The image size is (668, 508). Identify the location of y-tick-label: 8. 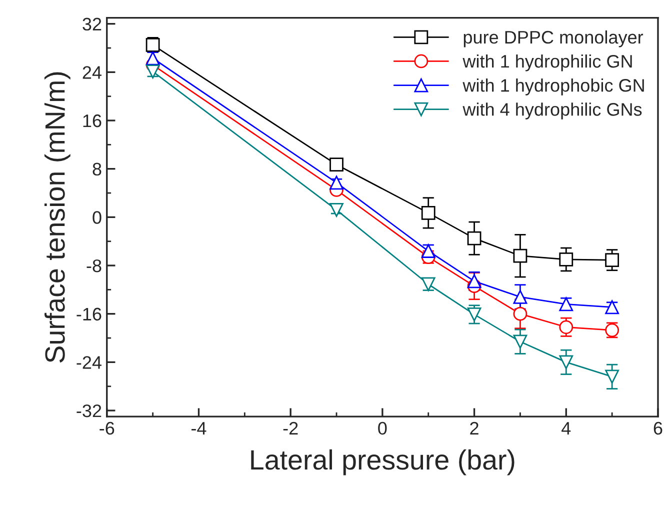
(97, 169).